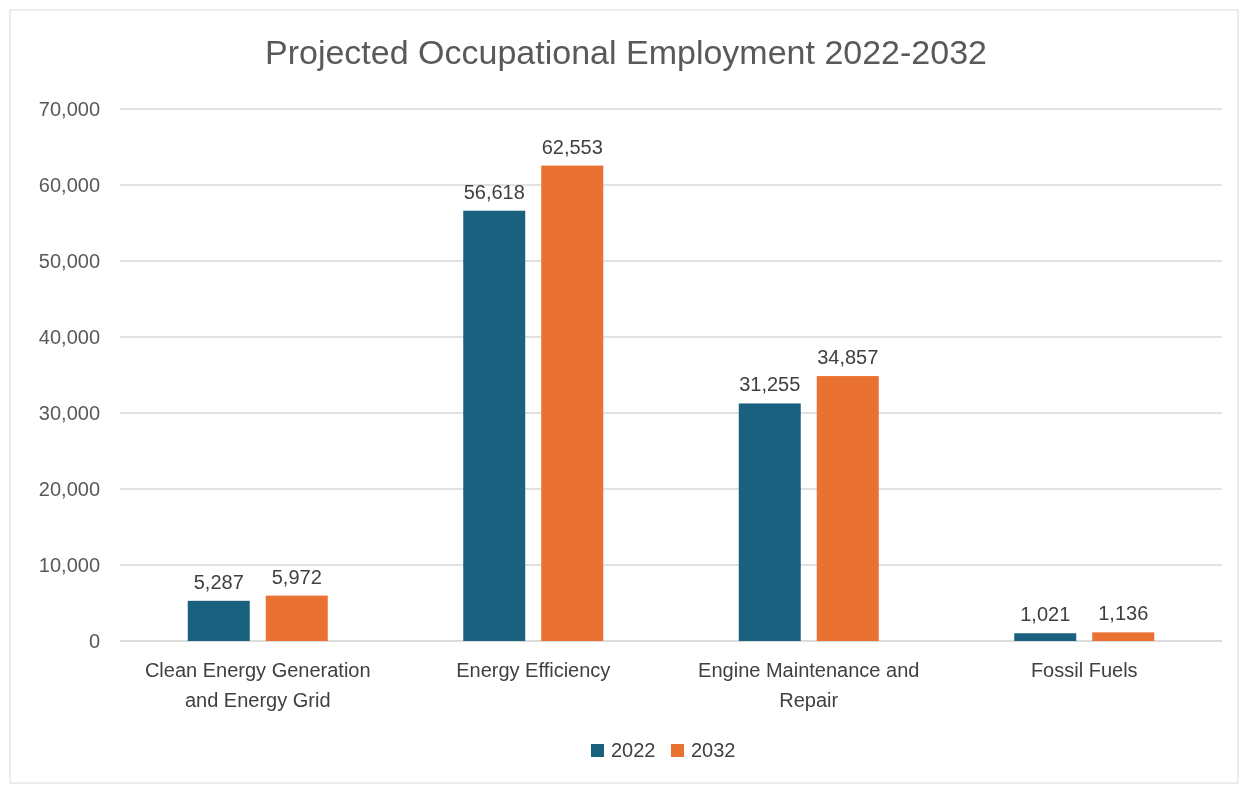 The height and width of the screenshot is (785, 1248). Describe the element at coordinates (257, 685) in the screenshot. I see `x-tick-label: Clean Energy Generation and Energy Grid` at that location.